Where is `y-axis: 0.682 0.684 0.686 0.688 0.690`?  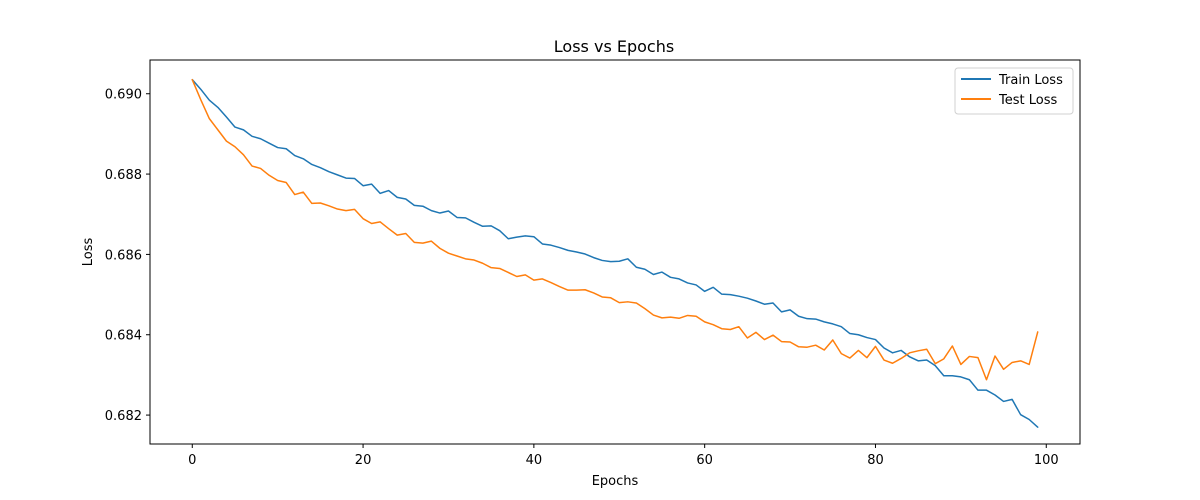
y-axis: 0.682 0.684 0.686 0.688 0.690 is located at coordinates (127, 256).